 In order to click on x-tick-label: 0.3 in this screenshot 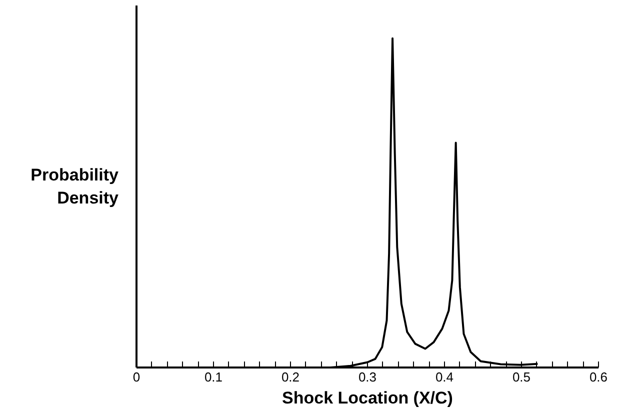, I will do `click(367, 377)`.